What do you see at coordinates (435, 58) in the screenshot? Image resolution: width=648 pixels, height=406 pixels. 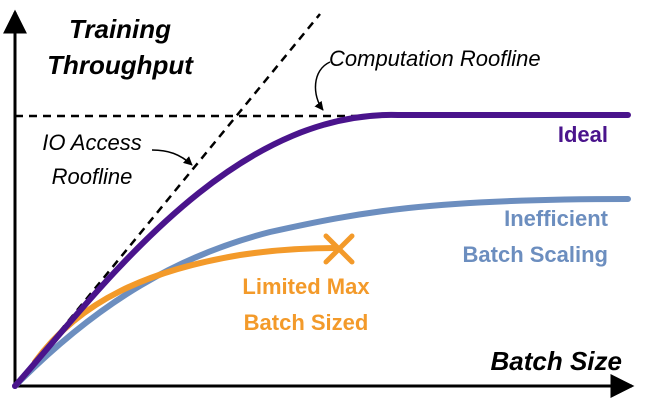 I see `computation-roofline-label: Computation Roofline` at bounding box center [435, 58].